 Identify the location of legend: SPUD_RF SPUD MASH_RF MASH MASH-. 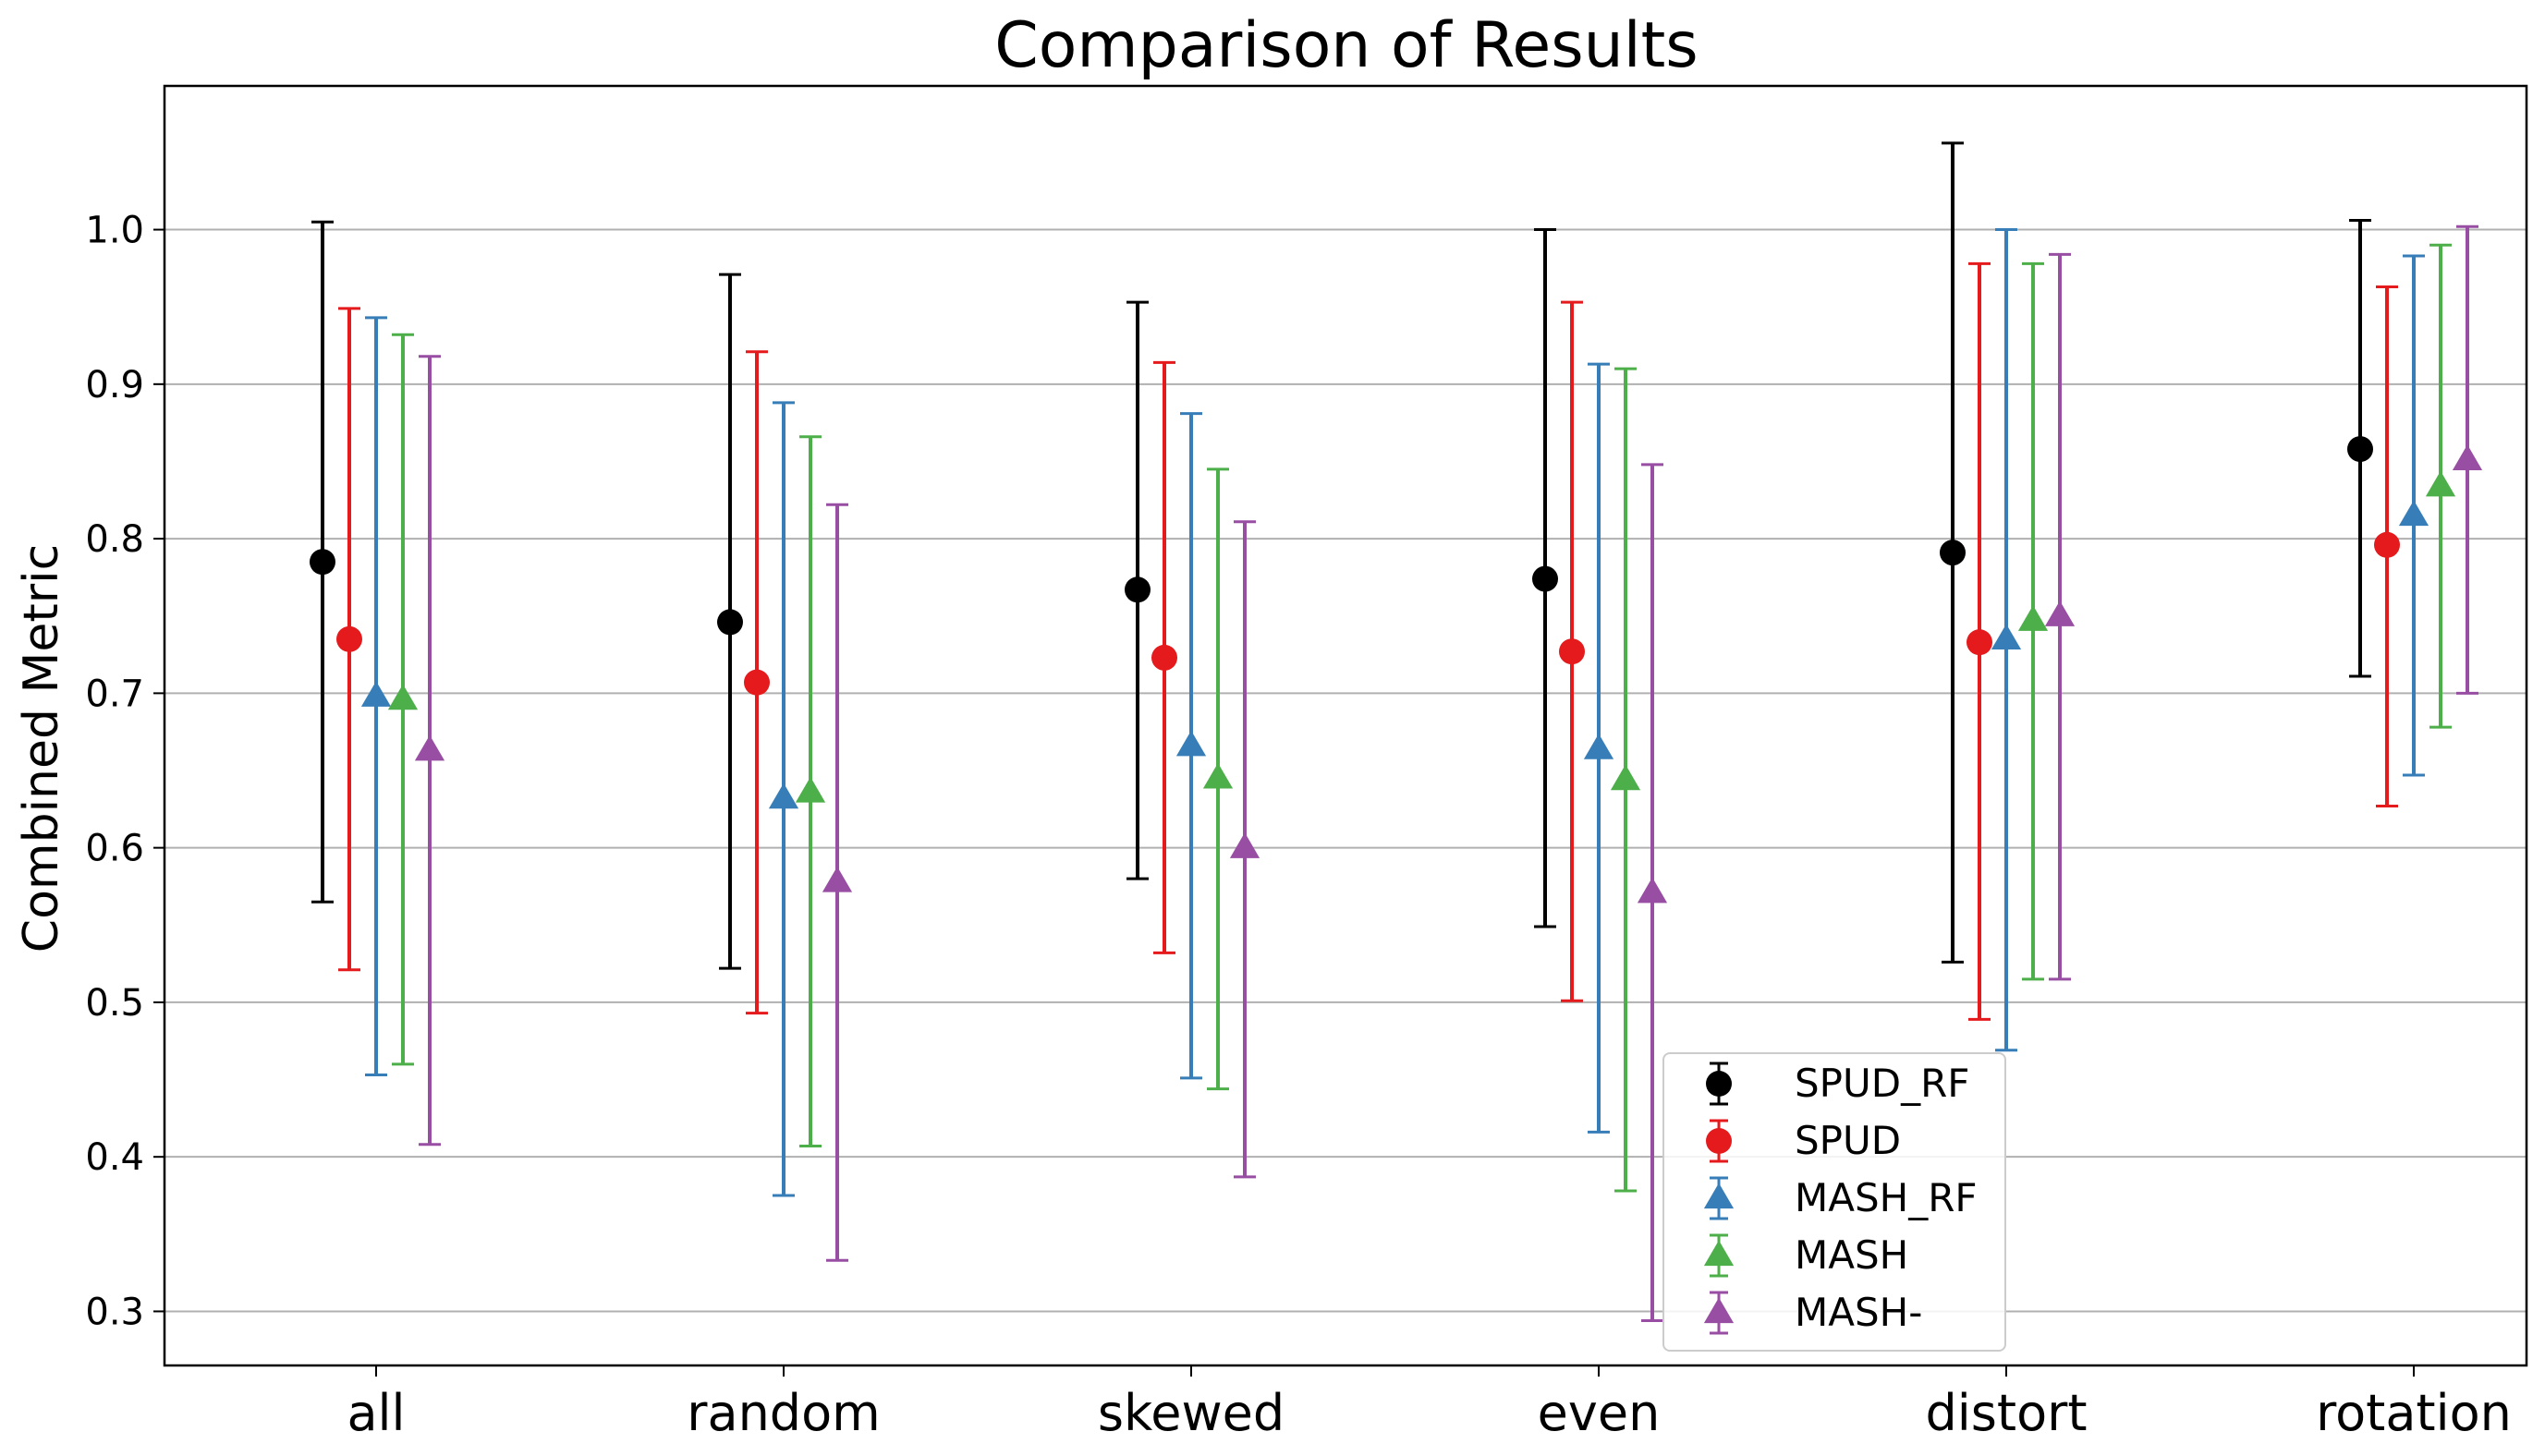
(1834, 1202).